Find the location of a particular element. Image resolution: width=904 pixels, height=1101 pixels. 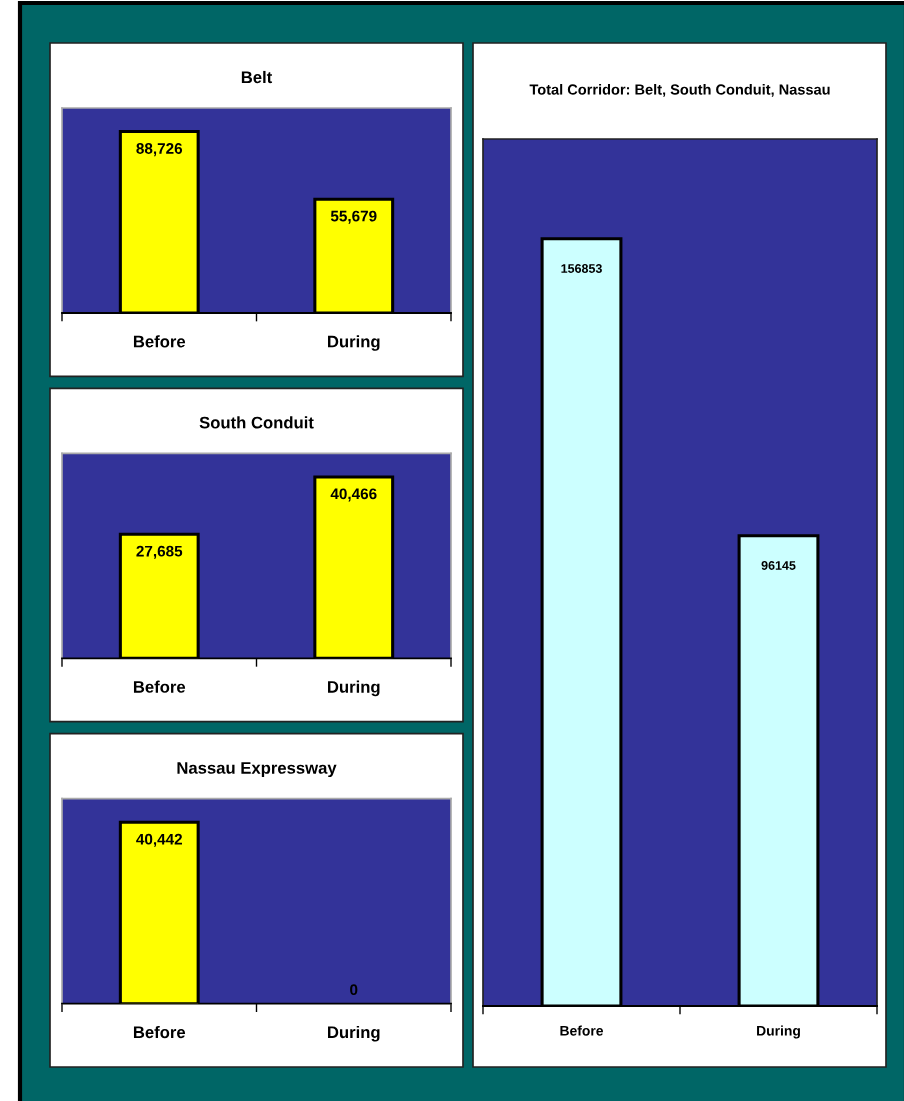

chart-title: South Conduit is located at coordinates (256, 422).